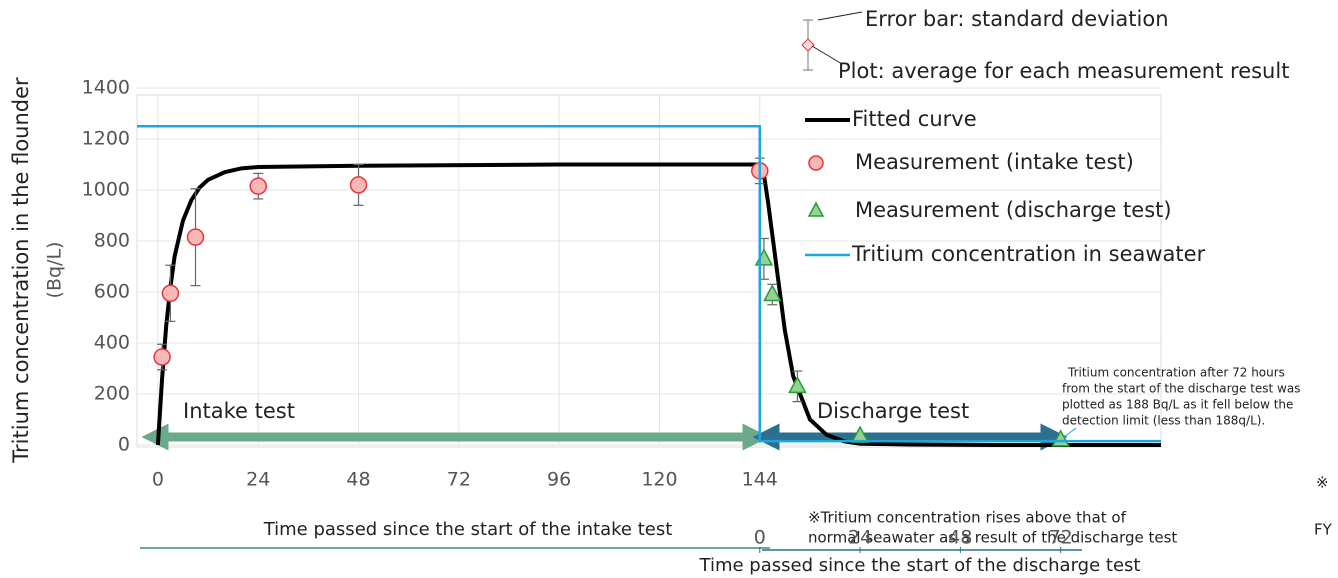  I want to click on x2-tick-label: 24, so click(860, 538).